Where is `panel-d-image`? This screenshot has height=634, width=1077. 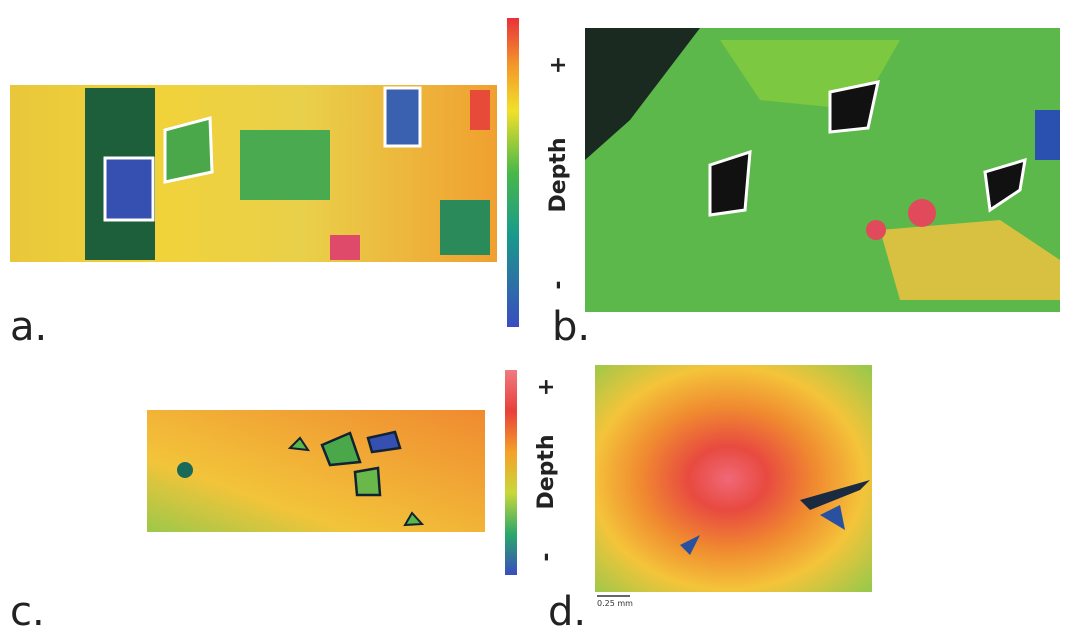
panel-d-image is located at coordinates (733, 478).